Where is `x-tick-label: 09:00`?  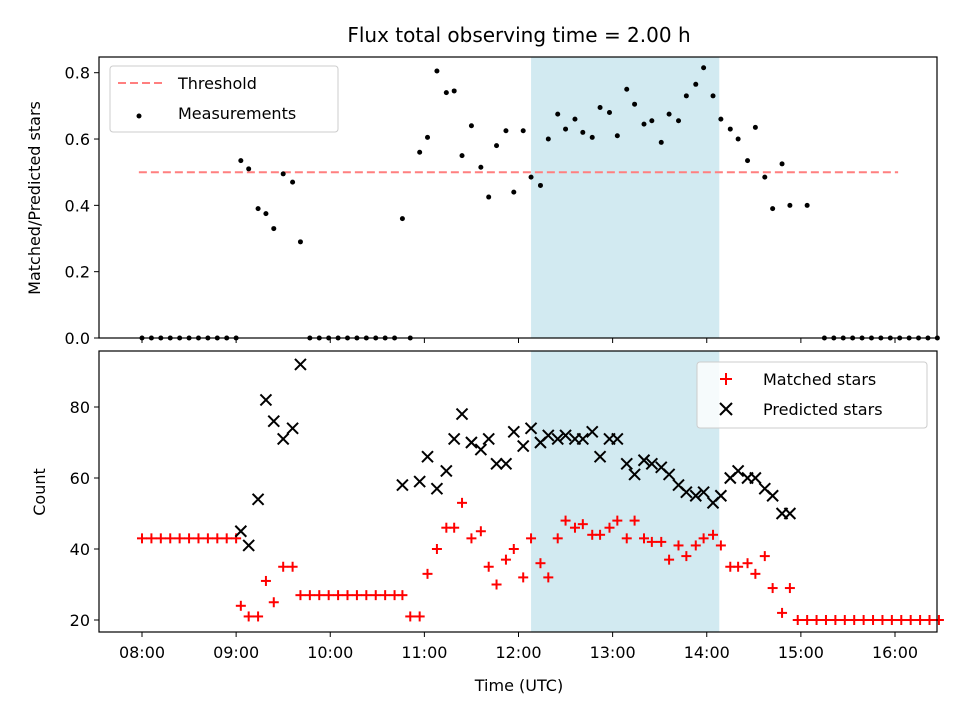 x-tick-label: 09:00 is located at coordinates (236, 652).